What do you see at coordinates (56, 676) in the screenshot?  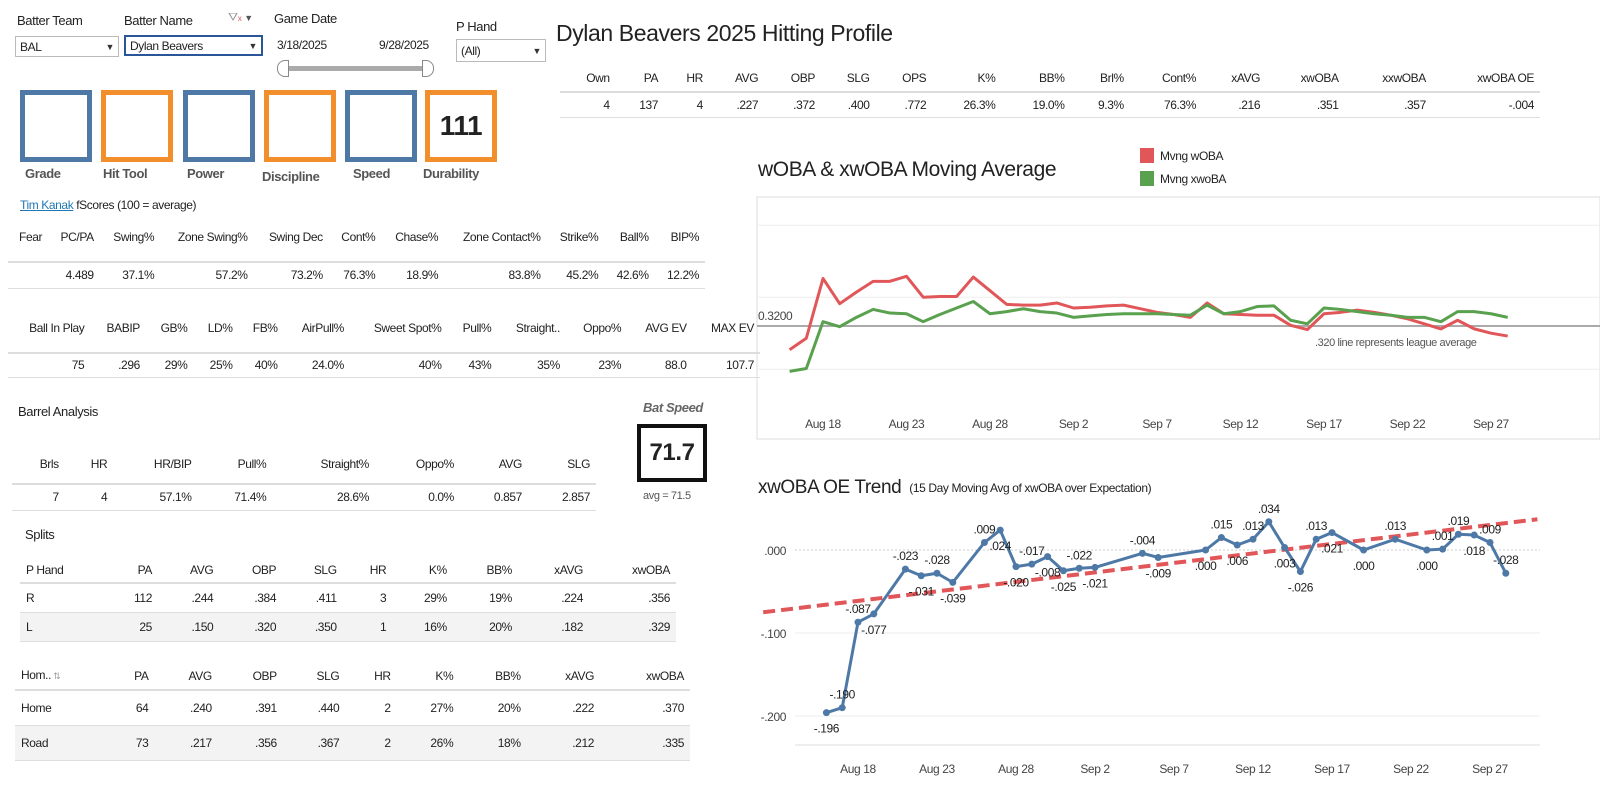 I see `sort-icon: ⇅` at bounding box center [56, 676].